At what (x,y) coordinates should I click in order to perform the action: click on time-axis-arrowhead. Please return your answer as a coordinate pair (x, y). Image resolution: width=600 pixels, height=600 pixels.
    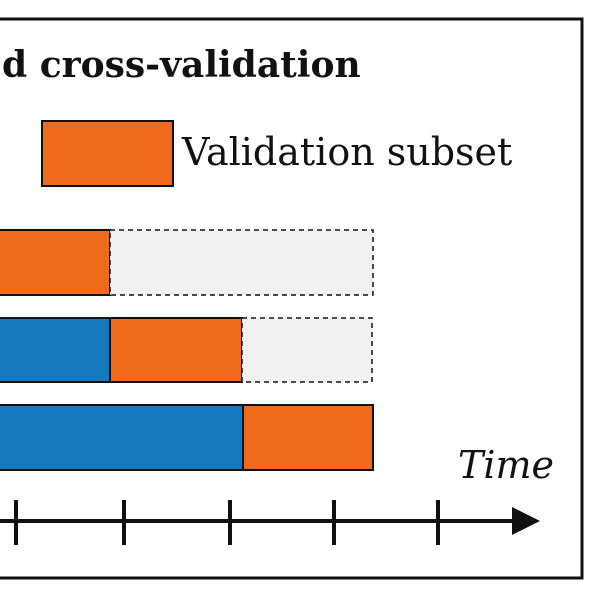
    Looking at the image, I should click on (526, 521).